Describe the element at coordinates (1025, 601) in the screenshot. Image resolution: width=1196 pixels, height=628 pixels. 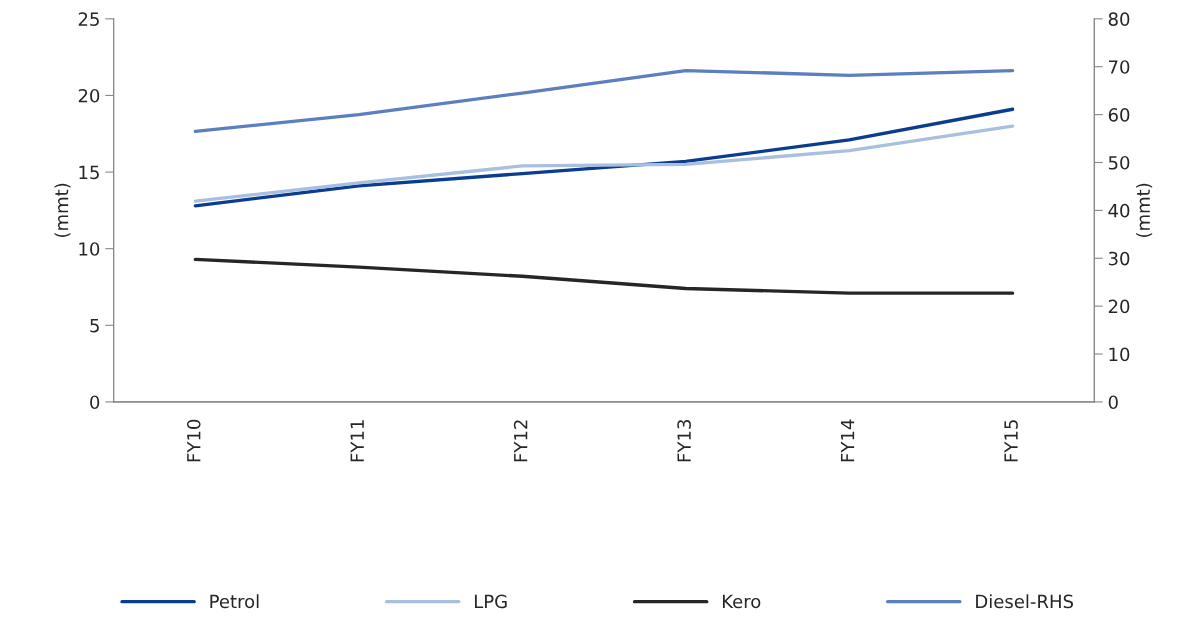
I see `legend-label: Diesel-RHS` at that location.